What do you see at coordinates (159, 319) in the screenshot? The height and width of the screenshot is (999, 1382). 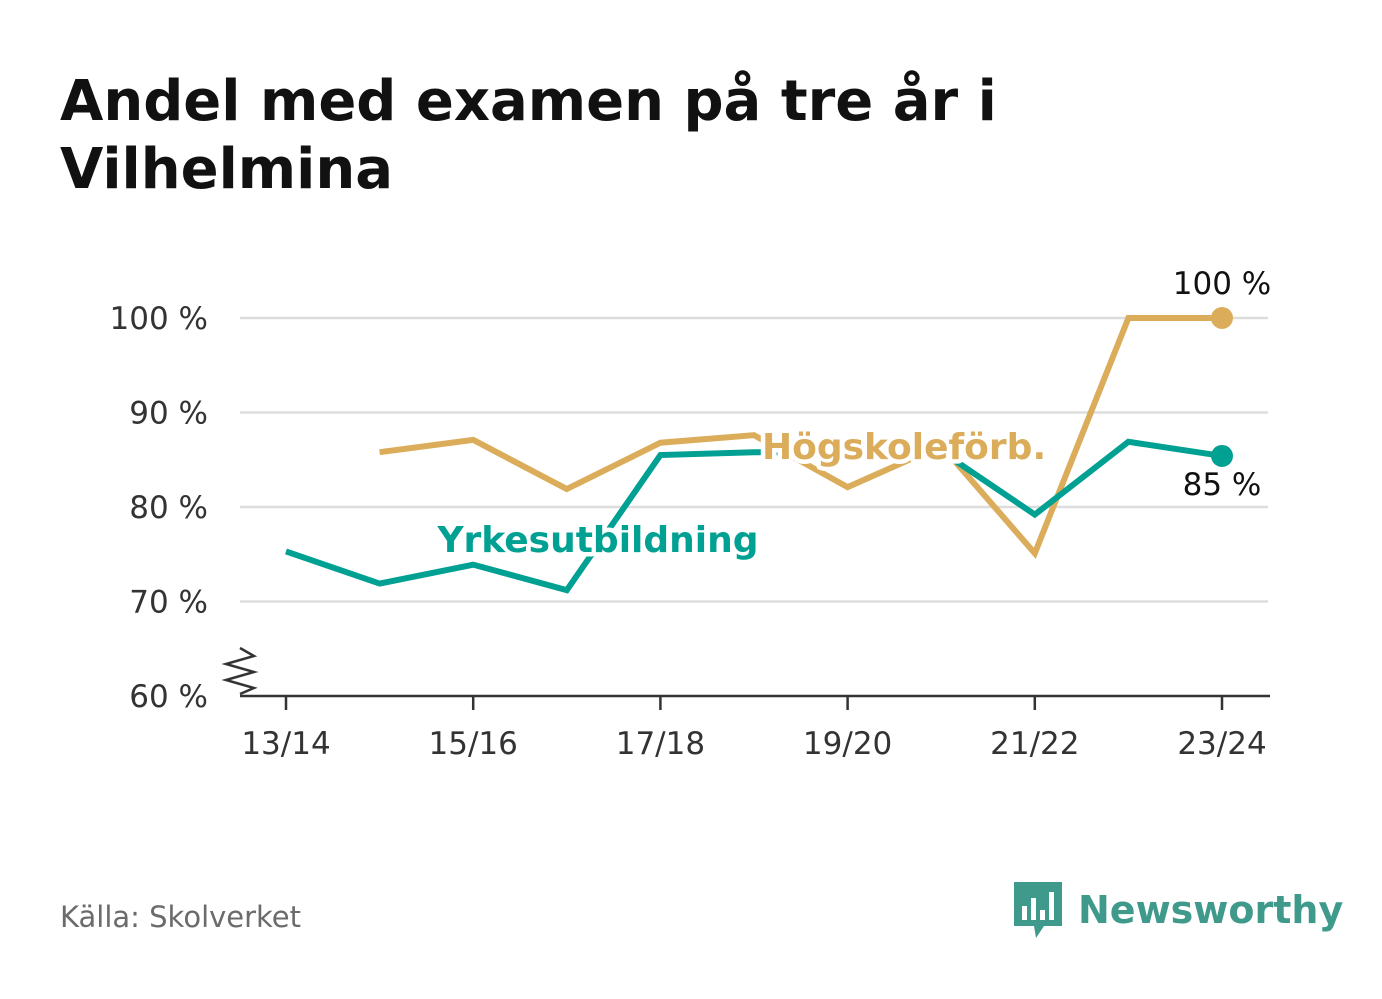 I see `y-tick-label: 100 %` at bounding box center [159, 319].